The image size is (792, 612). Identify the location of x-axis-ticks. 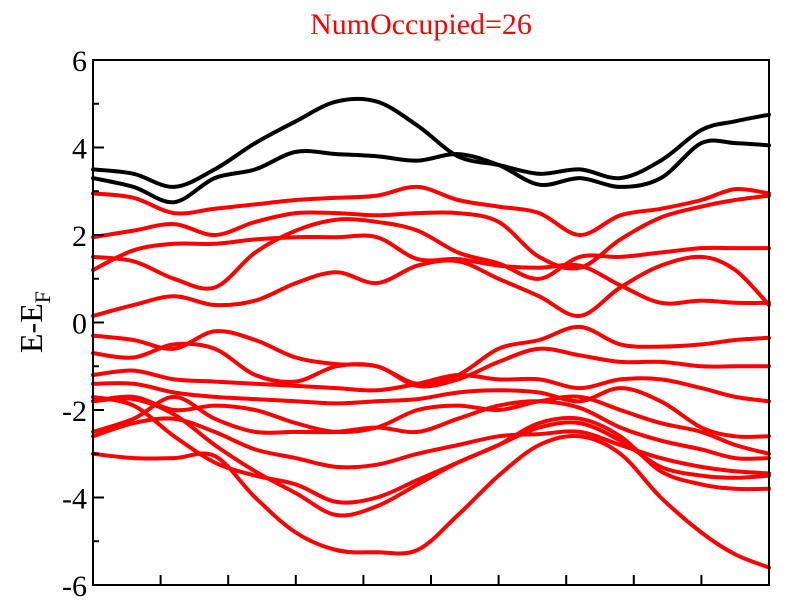
(431, 580).